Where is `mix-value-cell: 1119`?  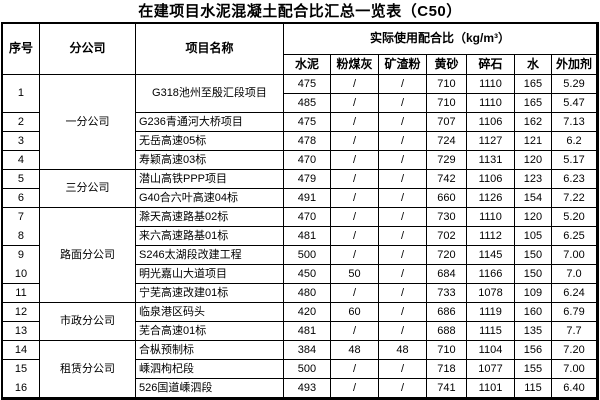 mix-value-cell: 1119 is located at coordinates (490, 312).